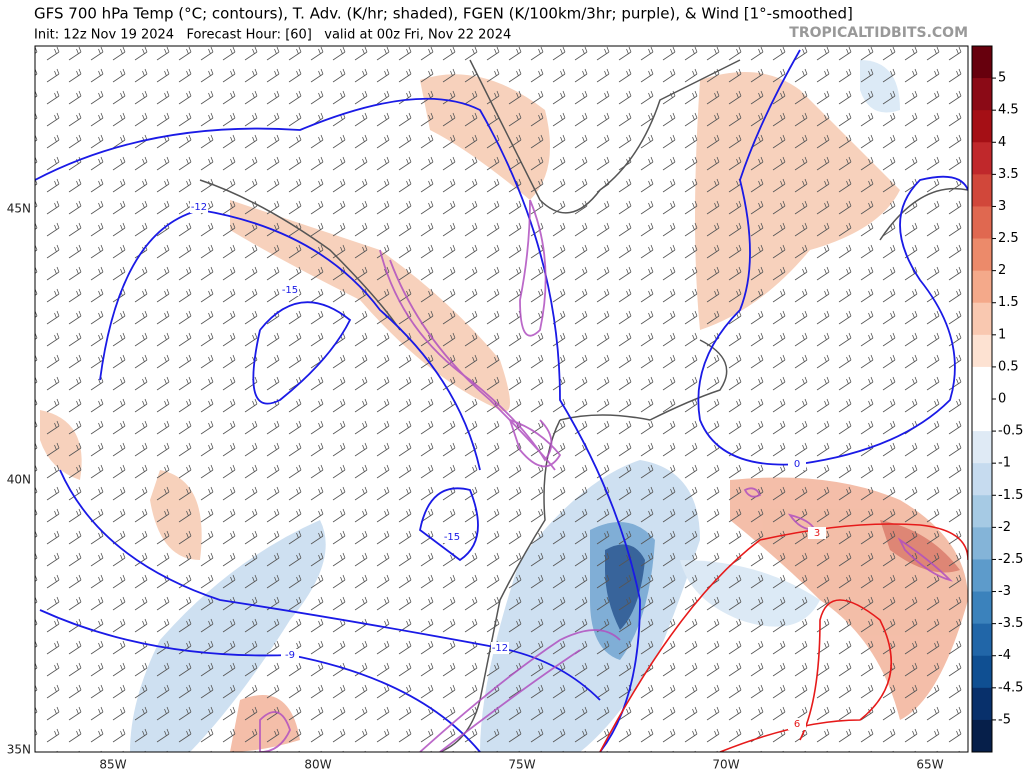 Image resolution: width=1024 pixels, height=772 pixels. Describe the element at coordinates (1008, 366) in the screenshot. I see `colorbar-label: 0.5` at that location.